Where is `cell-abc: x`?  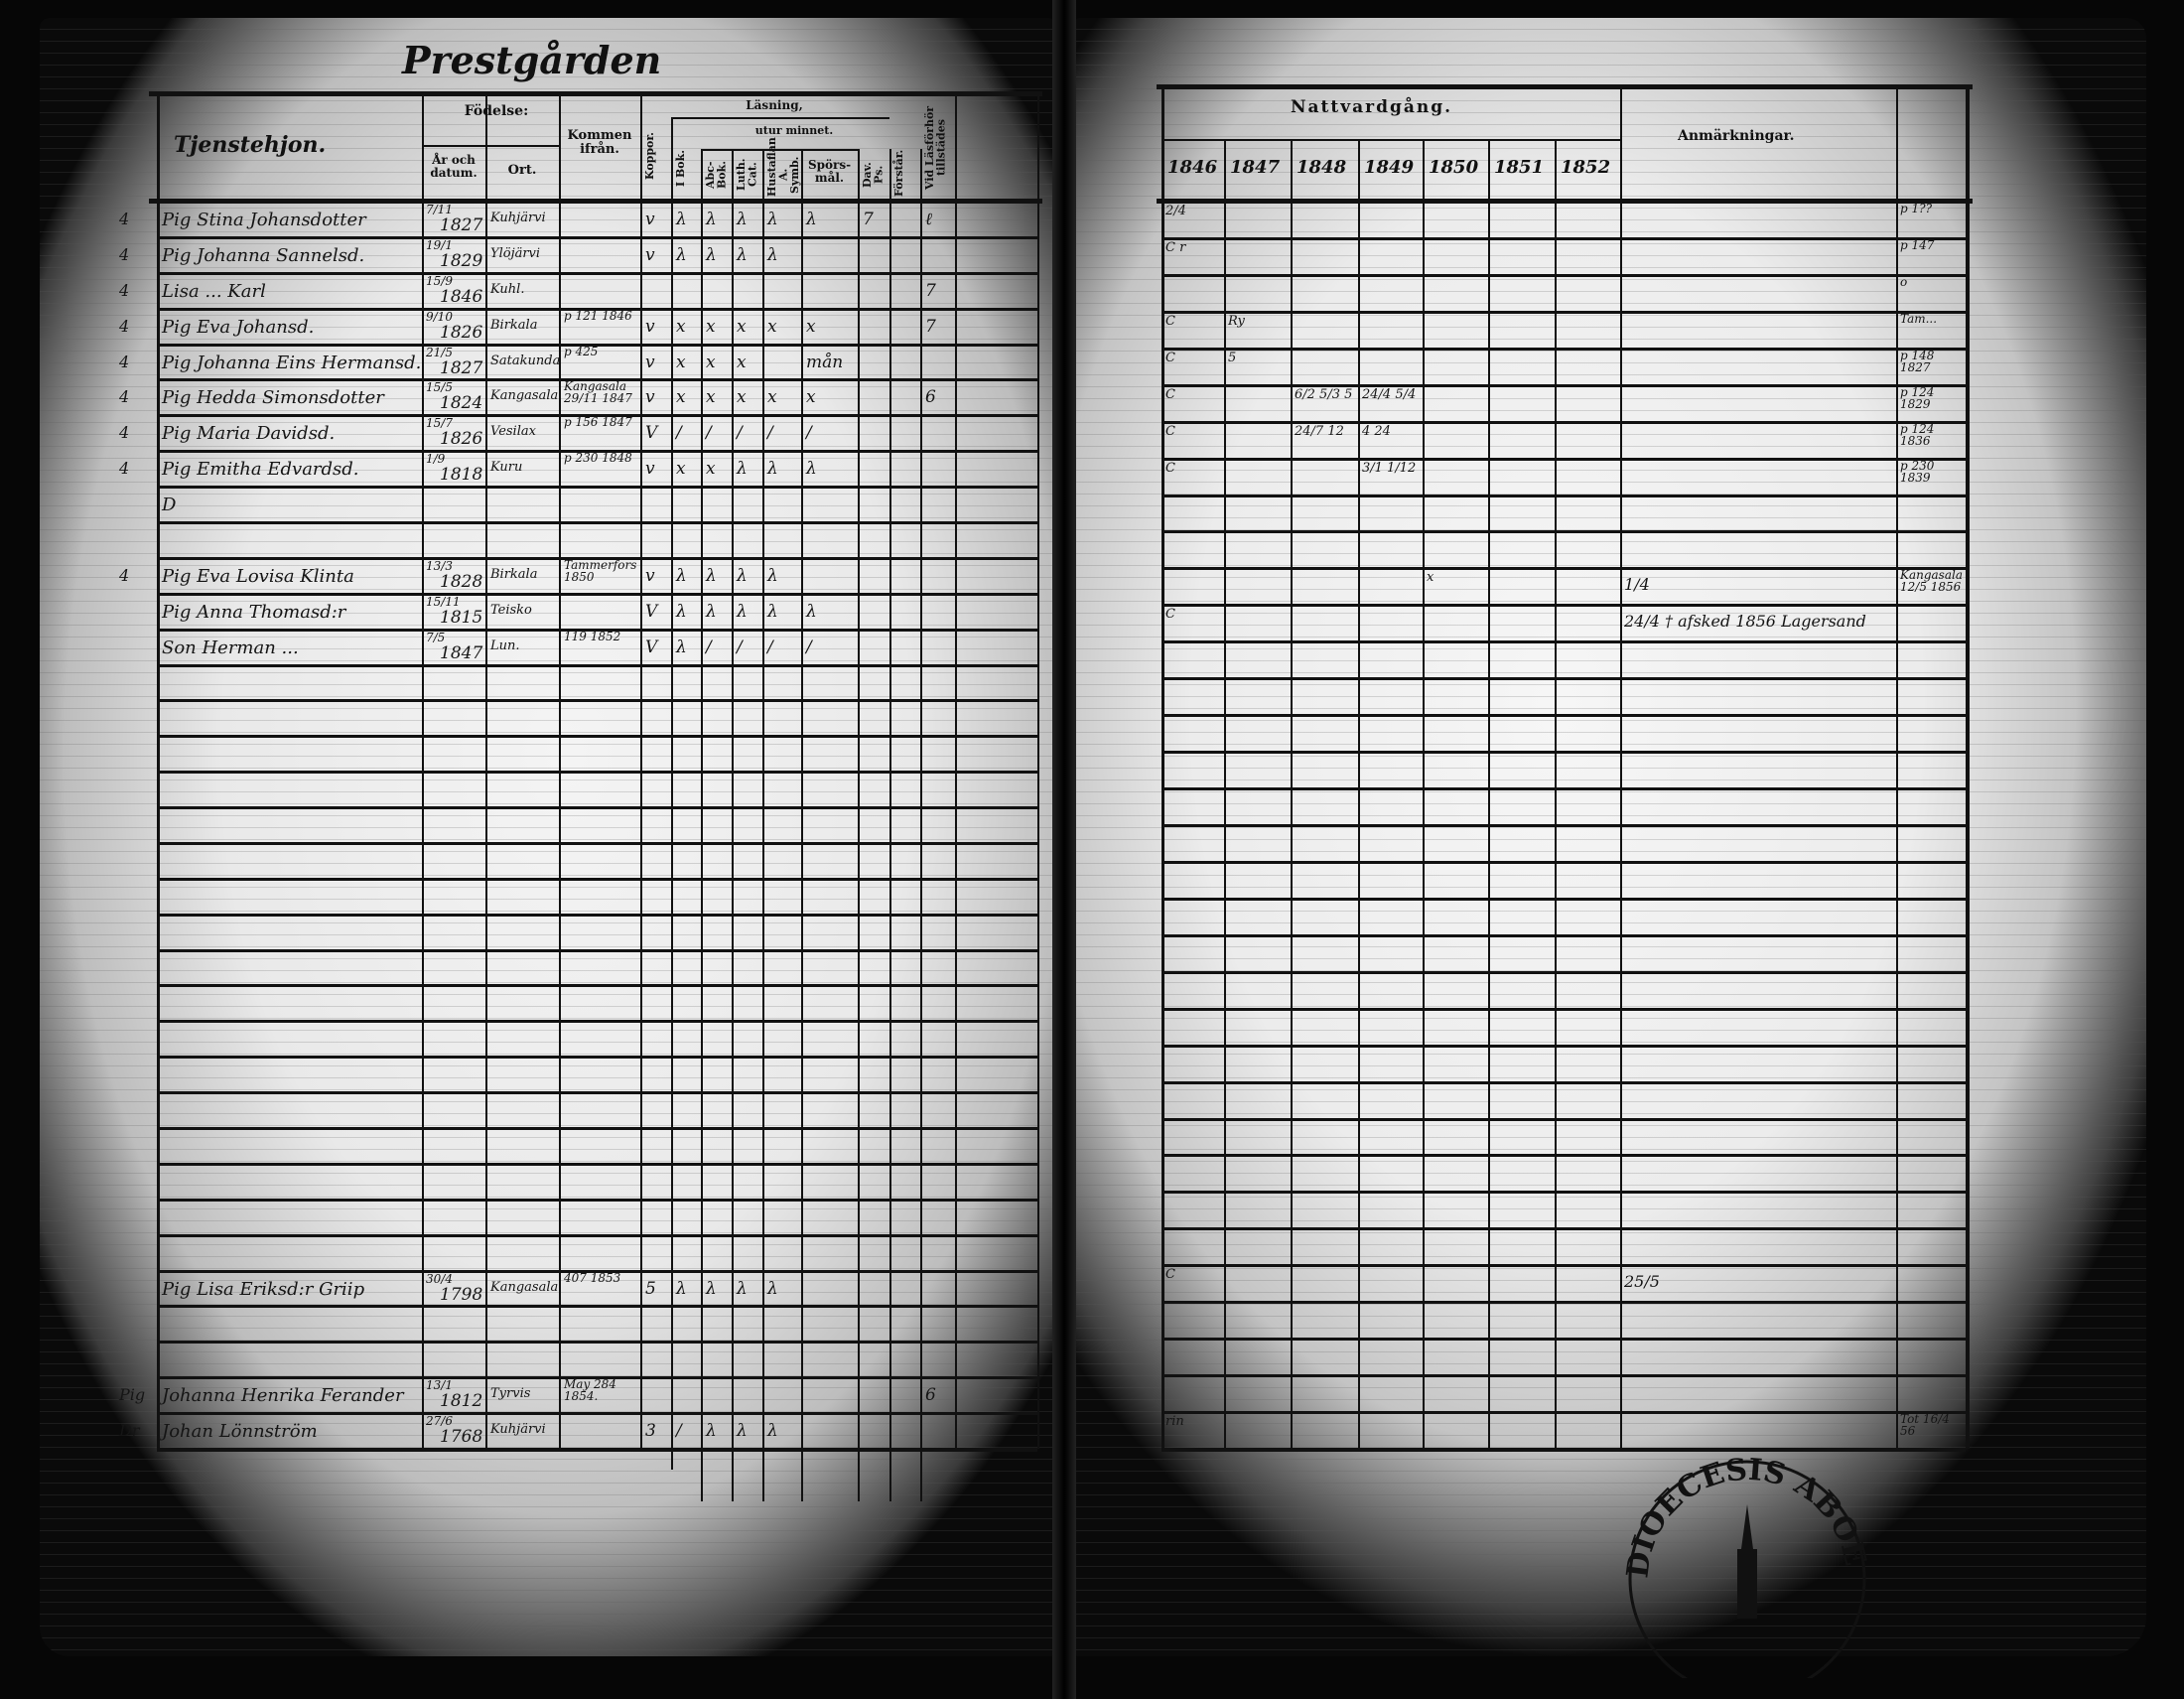
cell-abc: x is located at coordinates (711, 397).